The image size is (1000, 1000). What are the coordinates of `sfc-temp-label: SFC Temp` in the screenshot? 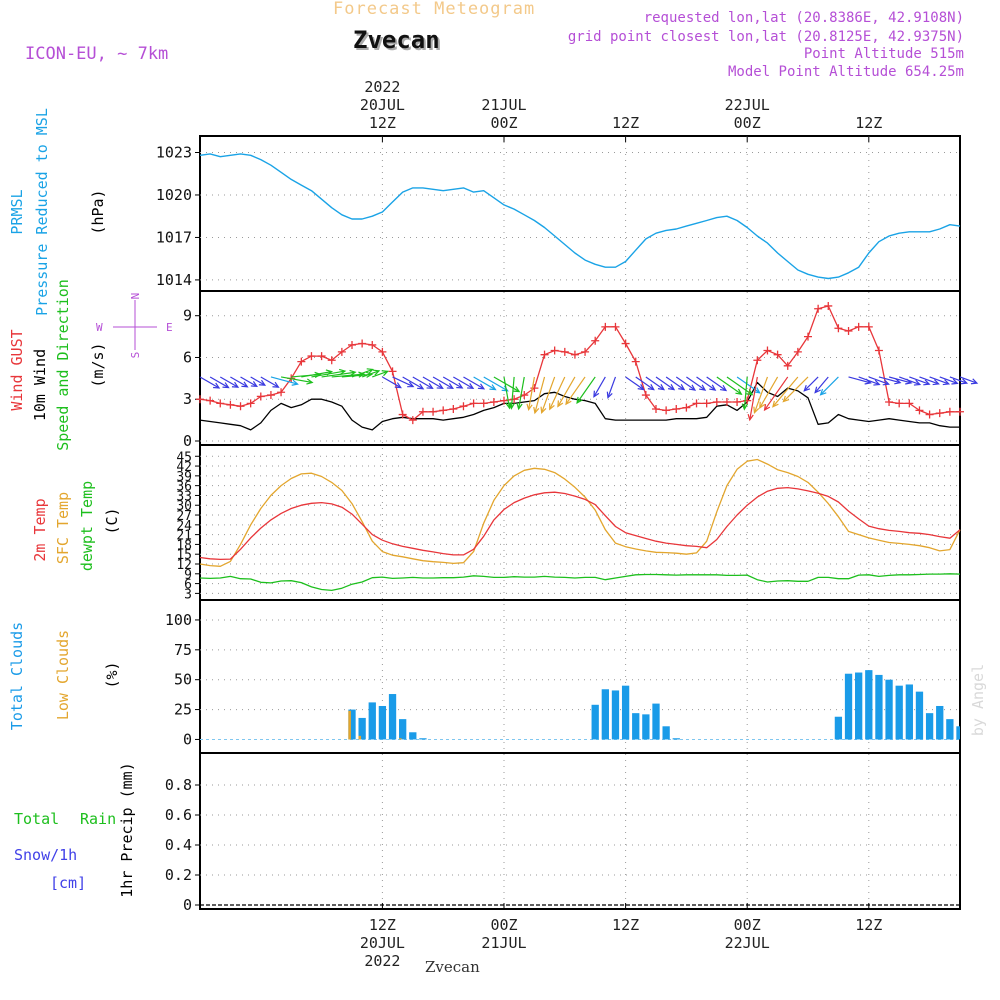 It's located at (63, 528).